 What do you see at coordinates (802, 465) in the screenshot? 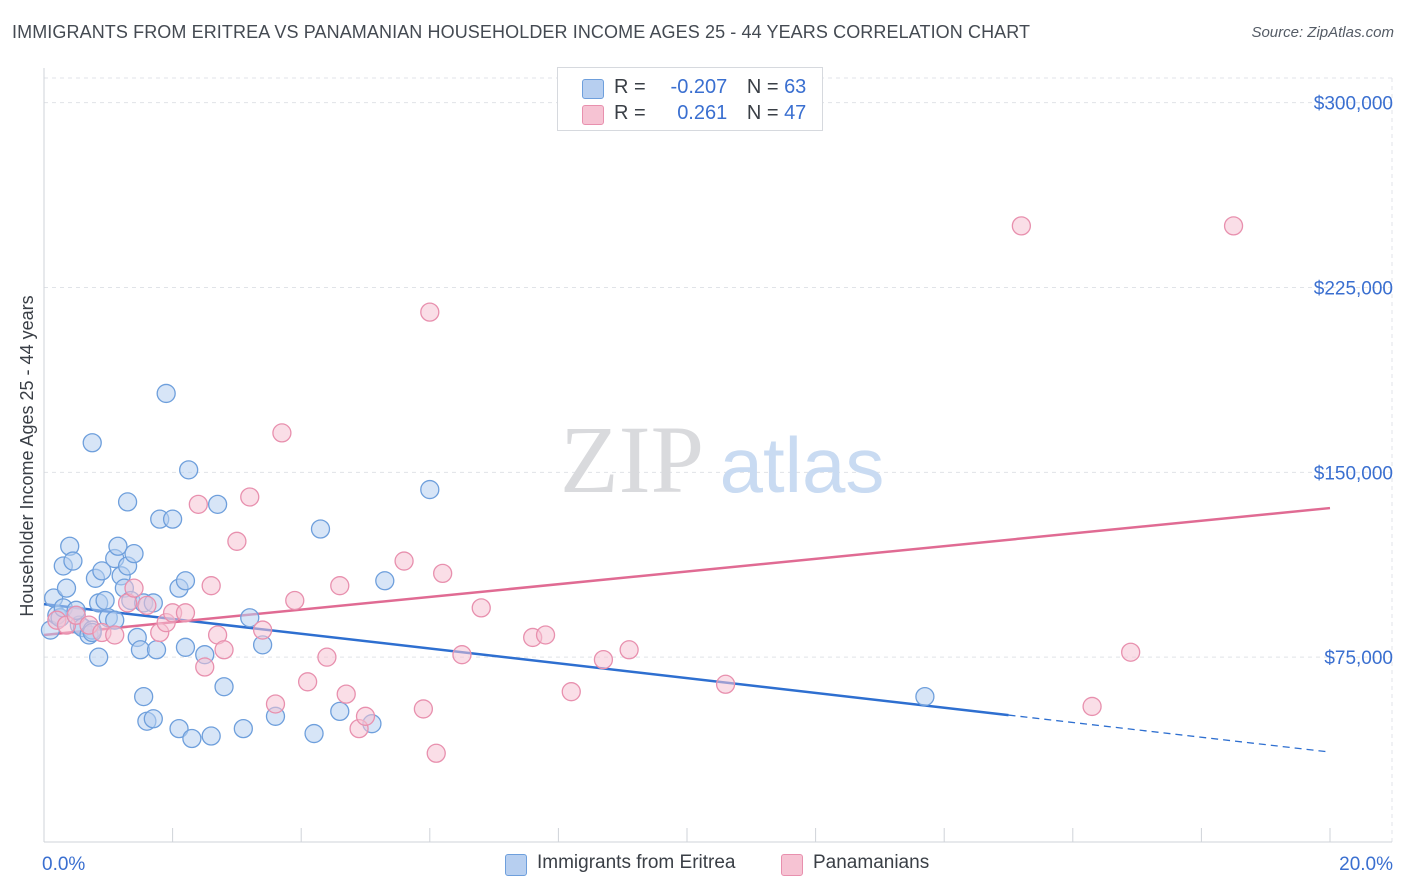
I see `watermark-atlas: atlas` at bounding box center [802, 465].